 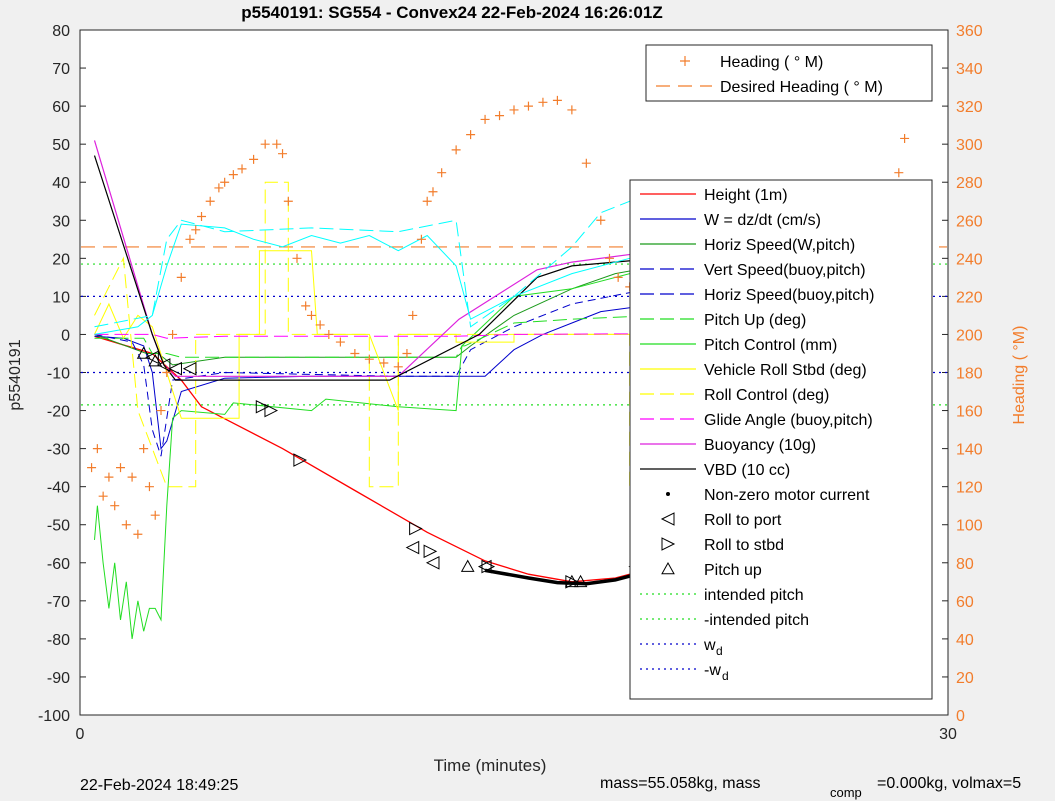 I want to click on legend-label: VBD (10 cc), so click(x=747, y=470).